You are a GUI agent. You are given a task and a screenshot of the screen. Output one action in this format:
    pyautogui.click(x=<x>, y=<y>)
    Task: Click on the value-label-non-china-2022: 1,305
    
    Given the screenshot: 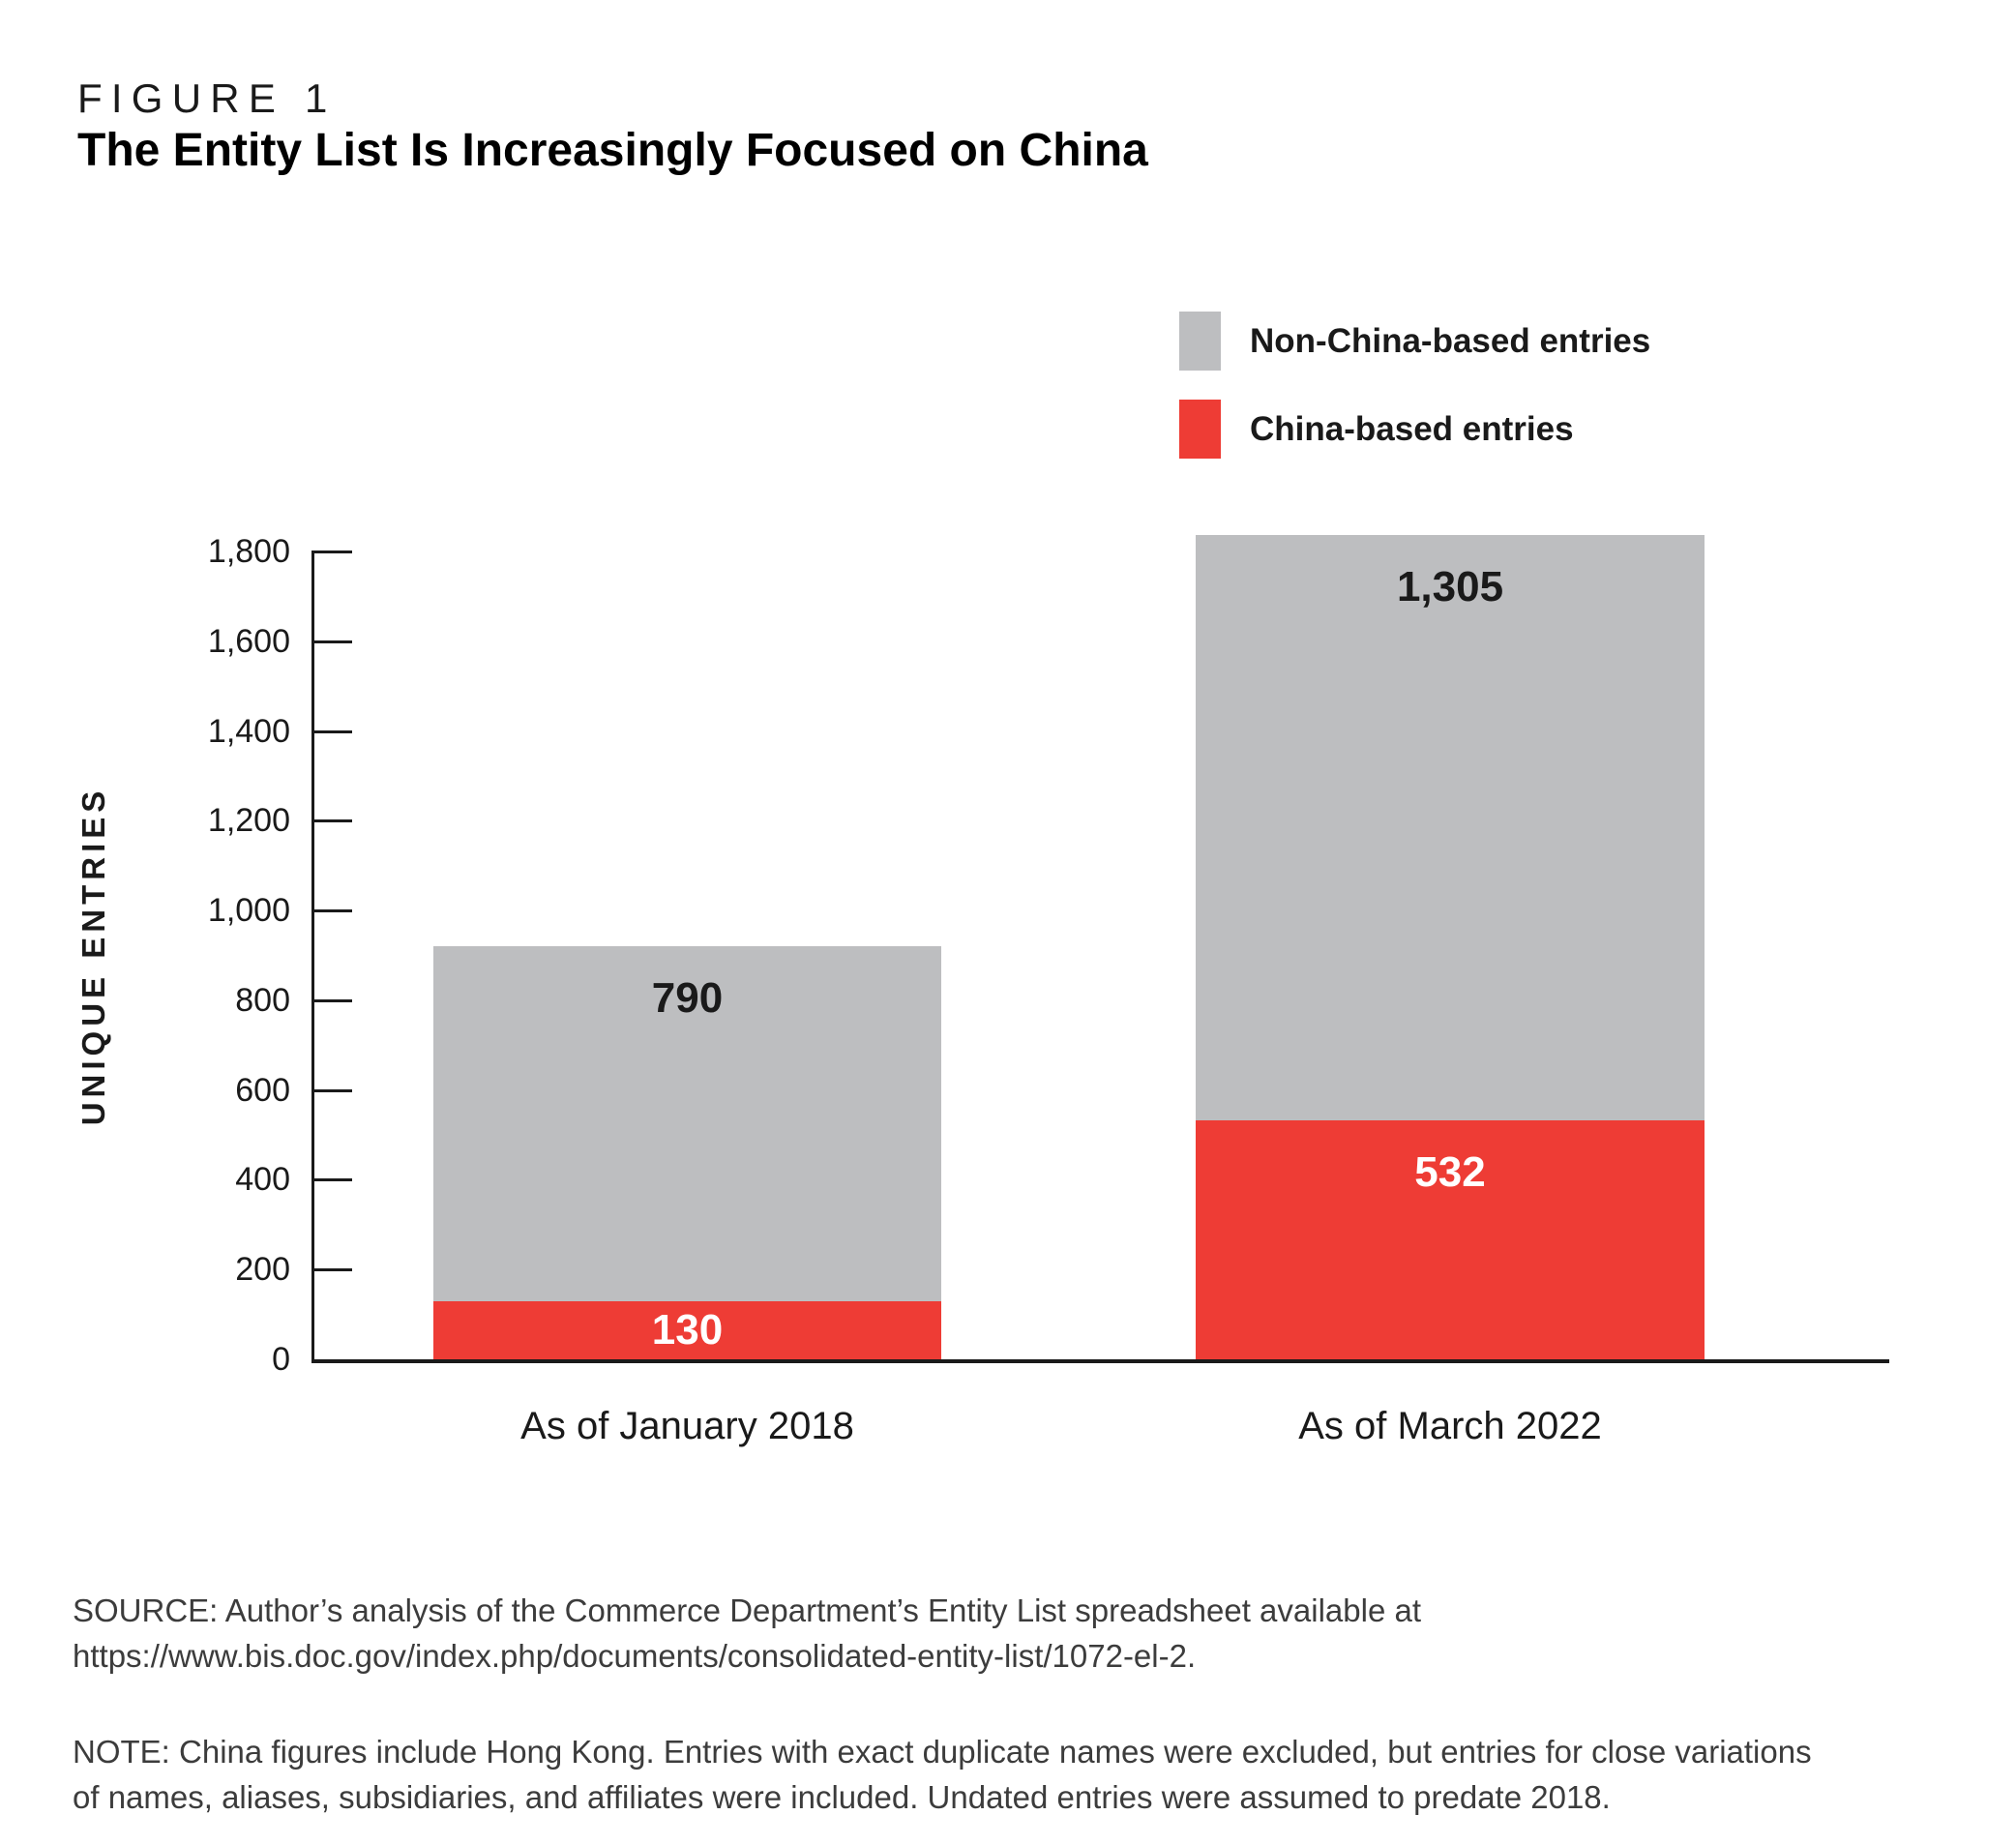 What is the action you would take?
    pyautogui.click(x=1450, y=586)
    